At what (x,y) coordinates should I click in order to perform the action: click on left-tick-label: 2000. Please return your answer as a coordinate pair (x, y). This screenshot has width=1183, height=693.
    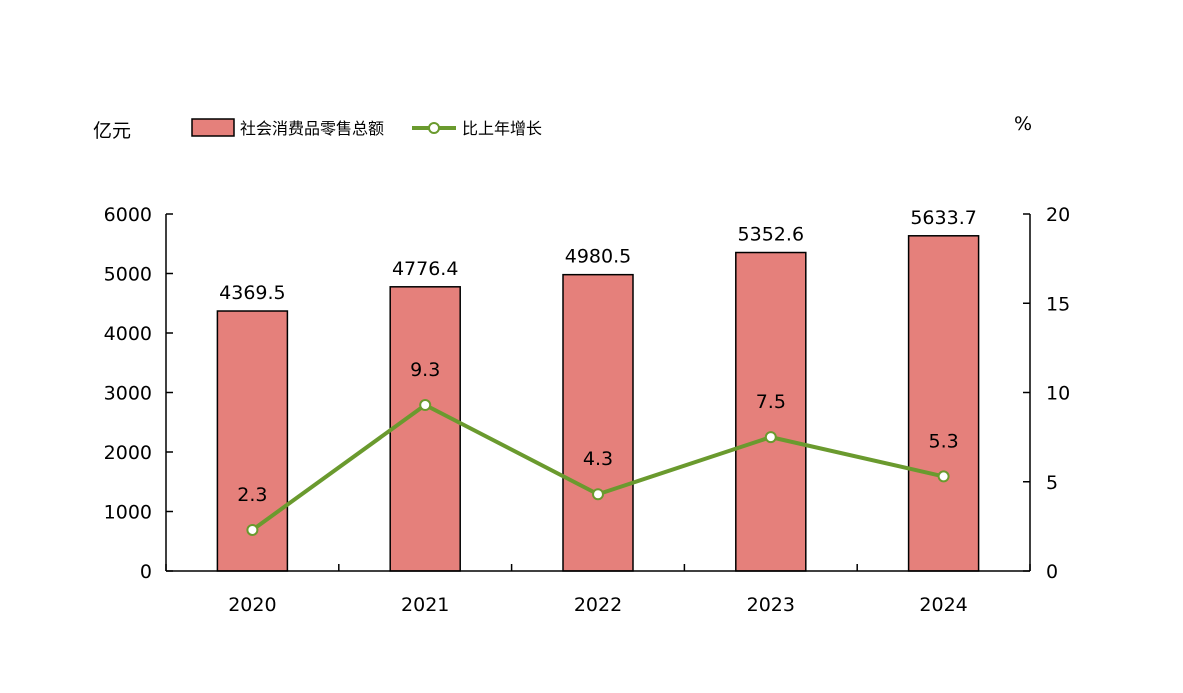
    Looking at the image, I should click on (128, 453).